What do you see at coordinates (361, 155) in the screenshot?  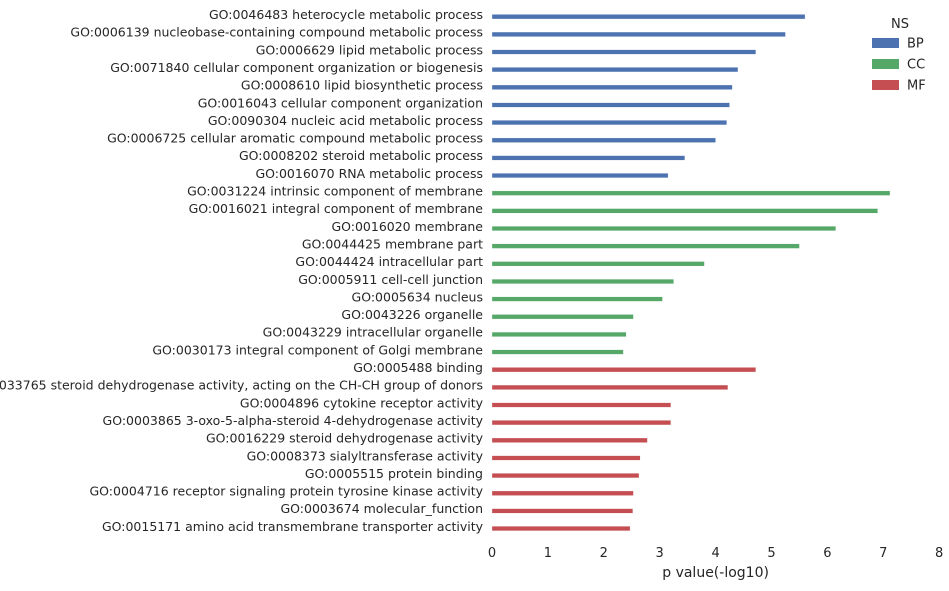 I see `category-label: GO:0008202 steroid metabolic process` at bounding box center [361, 155].